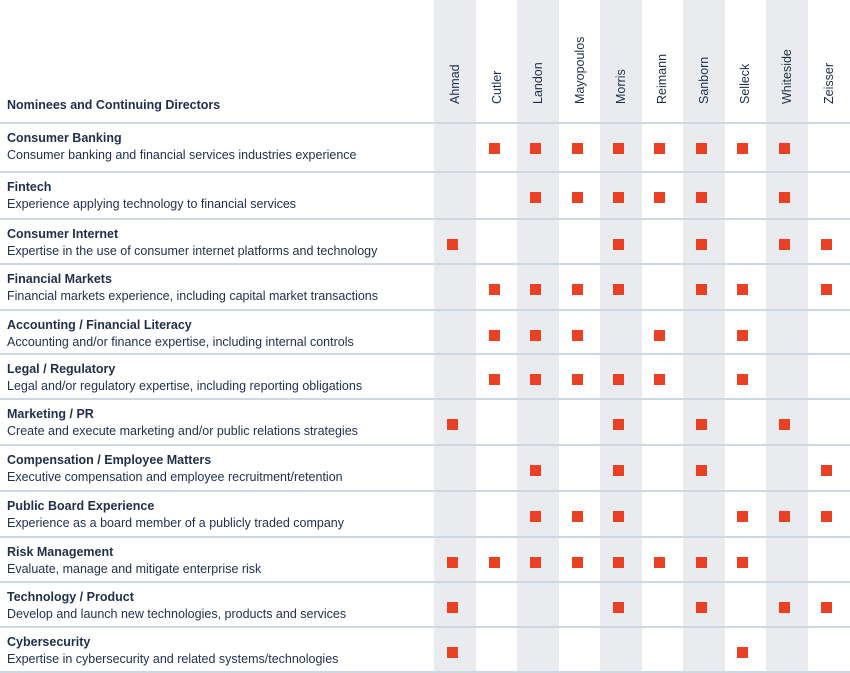 This screenshot has width=850, height=673. Describe the element at coordinates (787, 336) in the screenshot. I see `column-stripe-whiteside` at that location.